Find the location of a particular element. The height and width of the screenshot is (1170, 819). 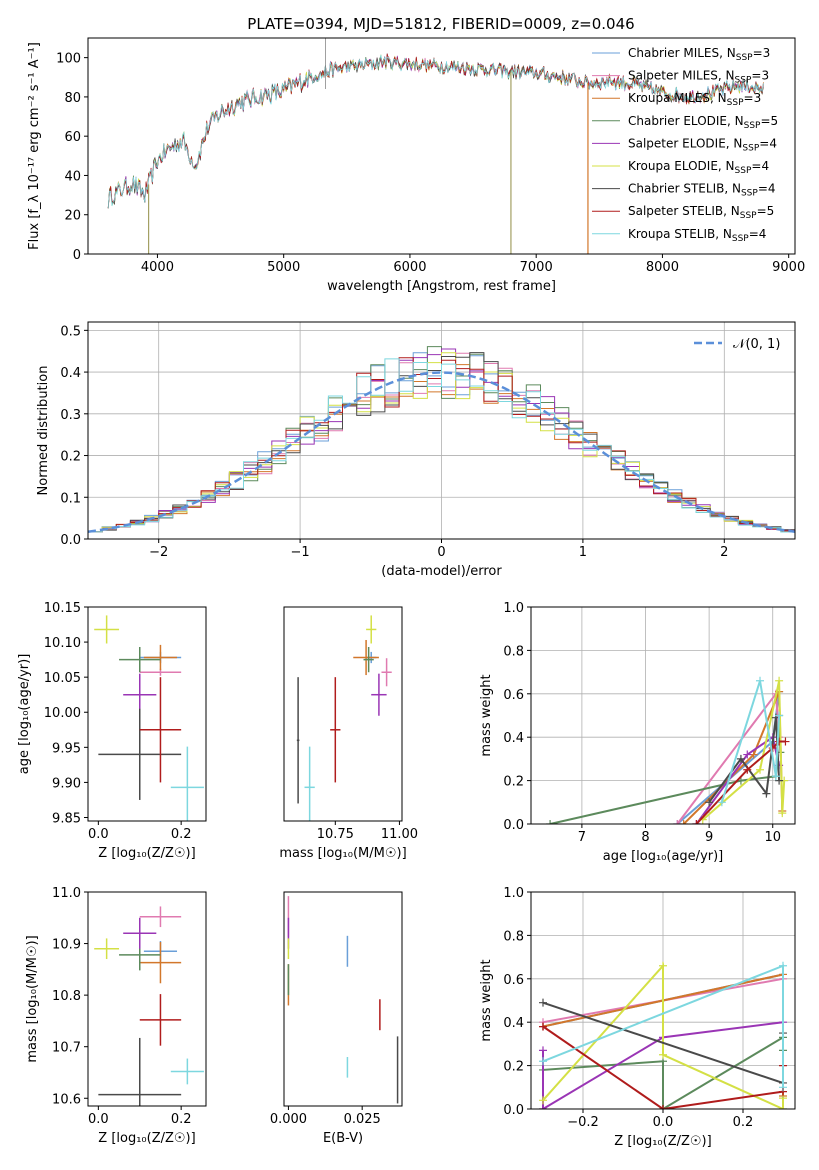

x-tick-label: −0.2 is located at coordinates (583, 1122).